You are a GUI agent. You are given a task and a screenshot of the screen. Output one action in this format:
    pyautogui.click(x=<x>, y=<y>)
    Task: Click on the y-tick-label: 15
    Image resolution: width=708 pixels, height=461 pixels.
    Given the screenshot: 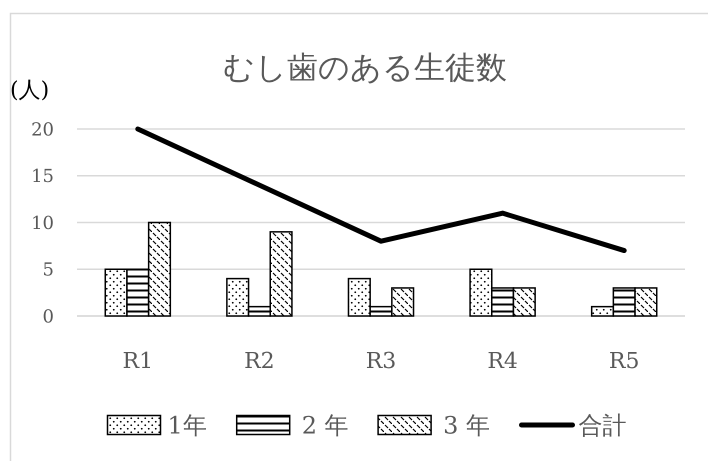 What is the action you would take?
    pyautogui.click(x=42, y=177)
    